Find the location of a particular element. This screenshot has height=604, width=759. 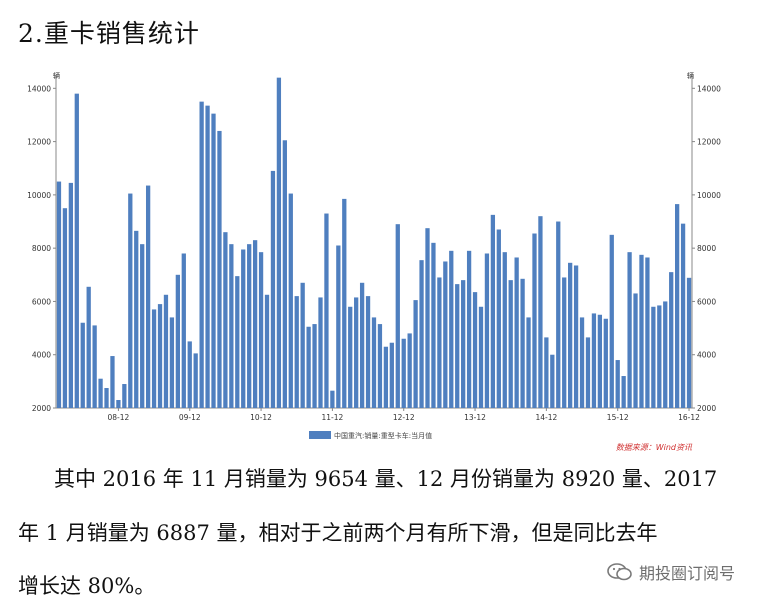

left-axis-ticks: 2000 4000 6000 8000 10000 12000 14000 is located at coordinates (41, 248).